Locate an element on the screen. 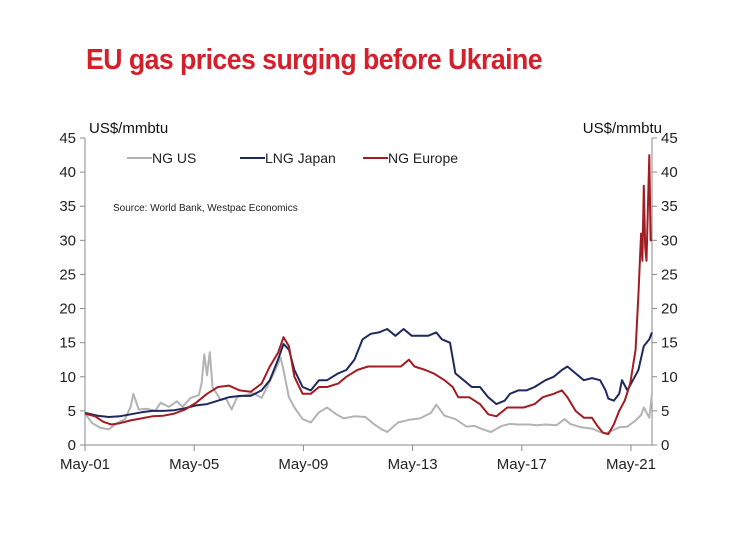 This screenshot has height=555, width=740. x-tick-label: May-09 is located at coordinates (303, 464).